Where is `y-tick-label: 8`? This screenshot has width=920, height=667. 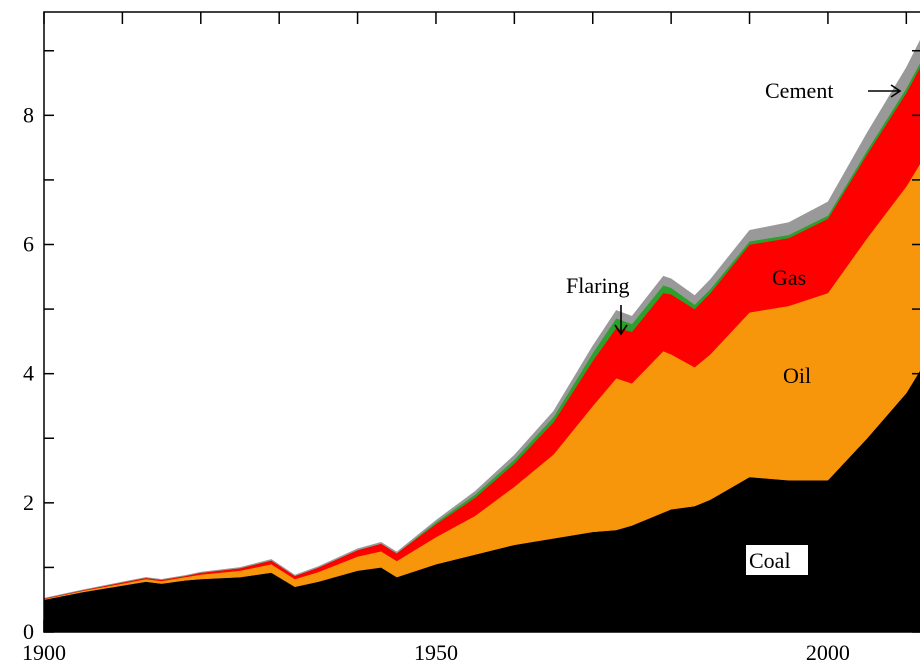
y-tick-label: 8 is located at coordinates (28, 114).